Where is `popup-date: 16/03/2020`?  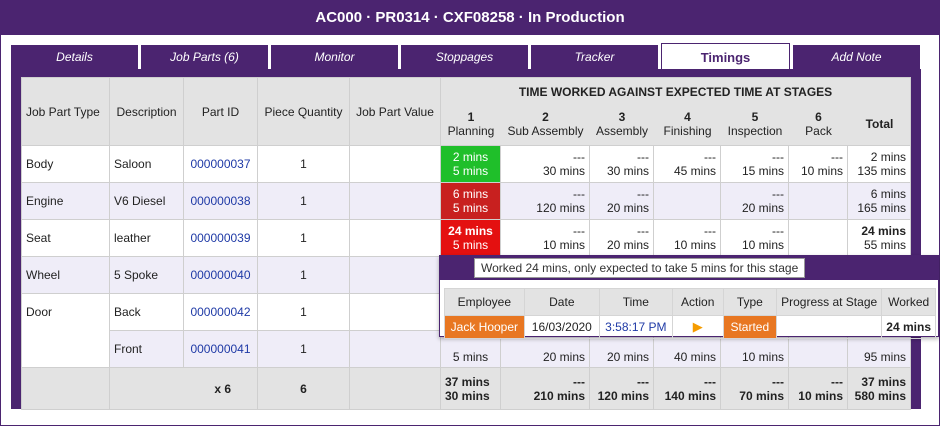
popup-date: 16/03/2020 is located at coordinates (561, 327).